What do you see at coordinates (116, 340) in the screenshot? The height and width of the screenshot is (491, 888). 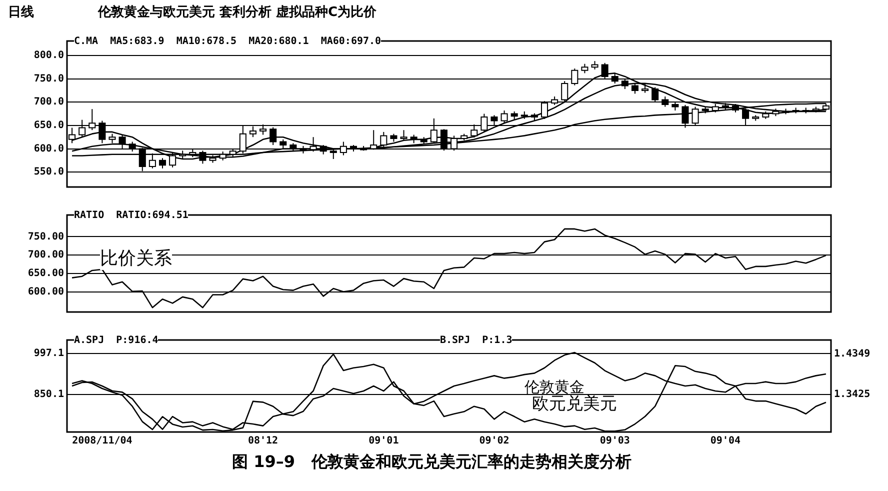 I see `annotation: A.SPJ P:916.4` at bounding box center [116, 340].